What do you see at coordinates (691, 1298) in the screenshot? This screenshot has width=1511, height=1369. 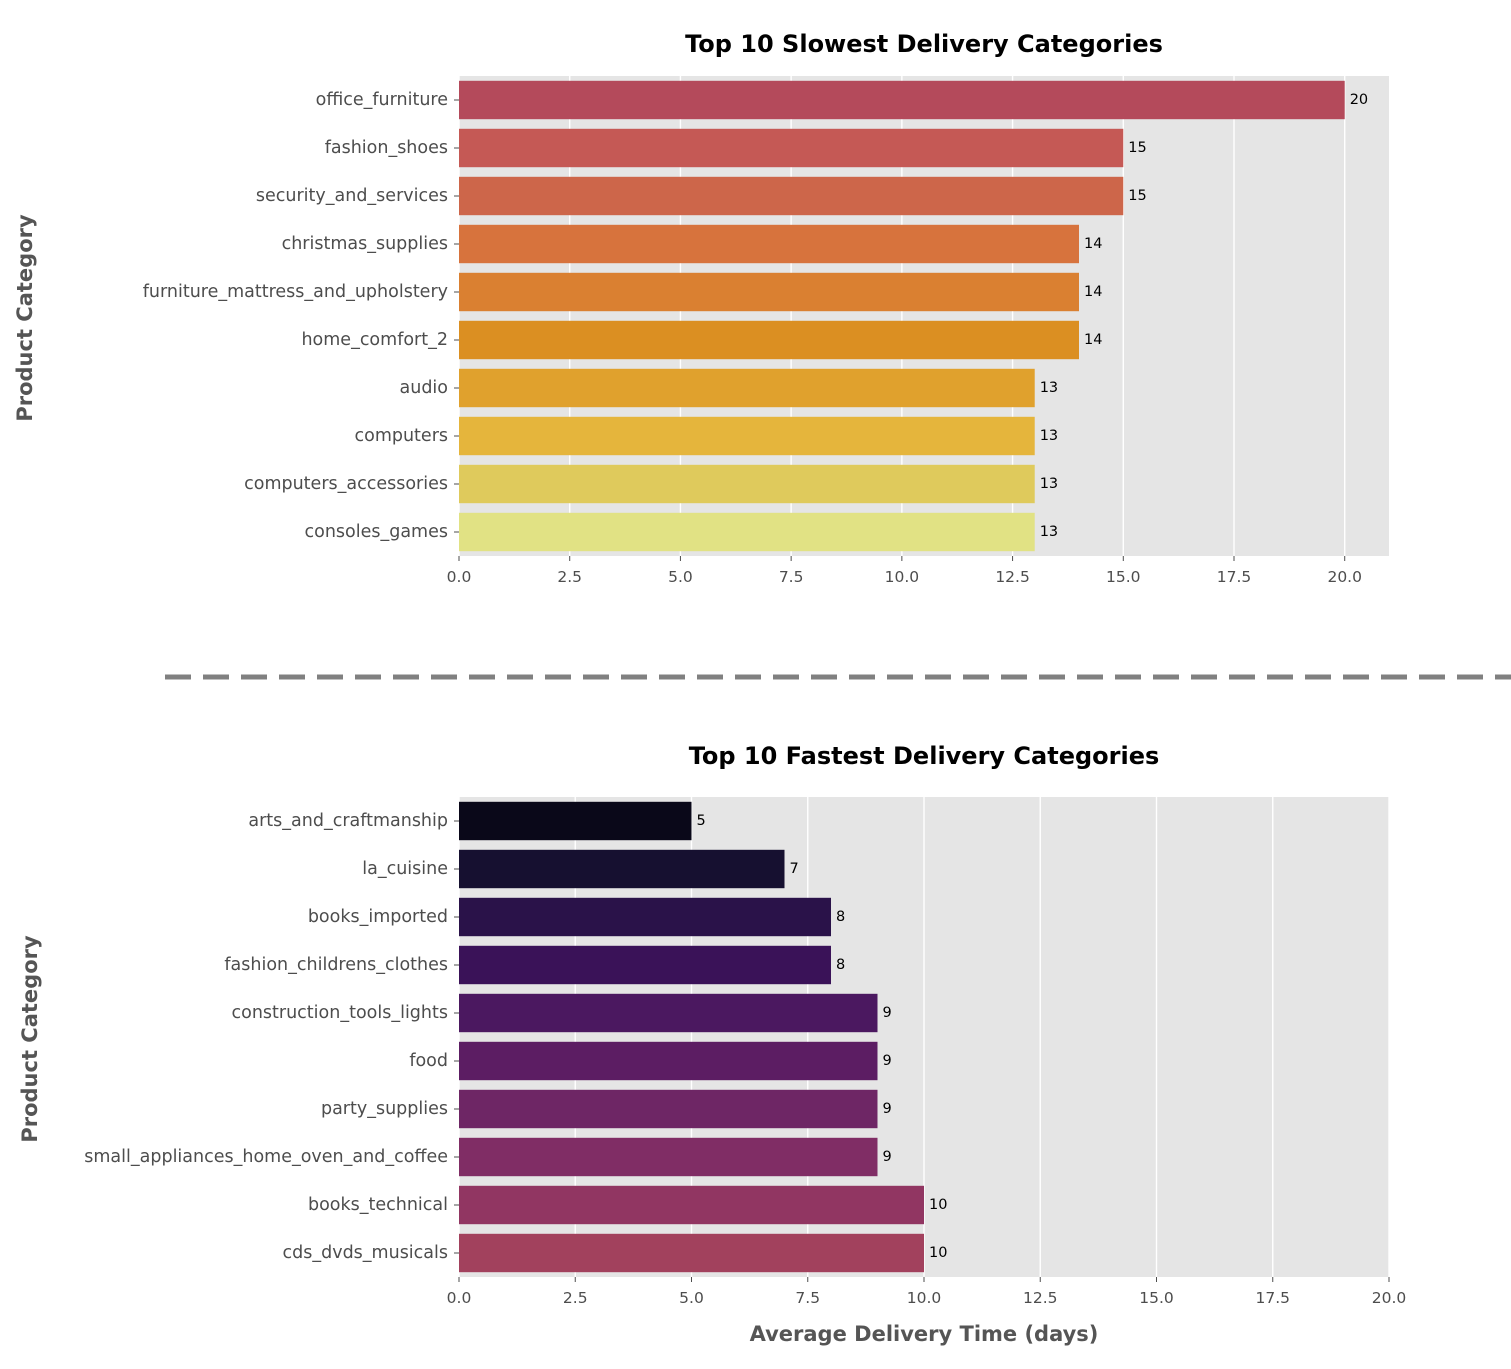 I see `fastest-x-tick-label: 5.0` at bounding box center [691, 1298].